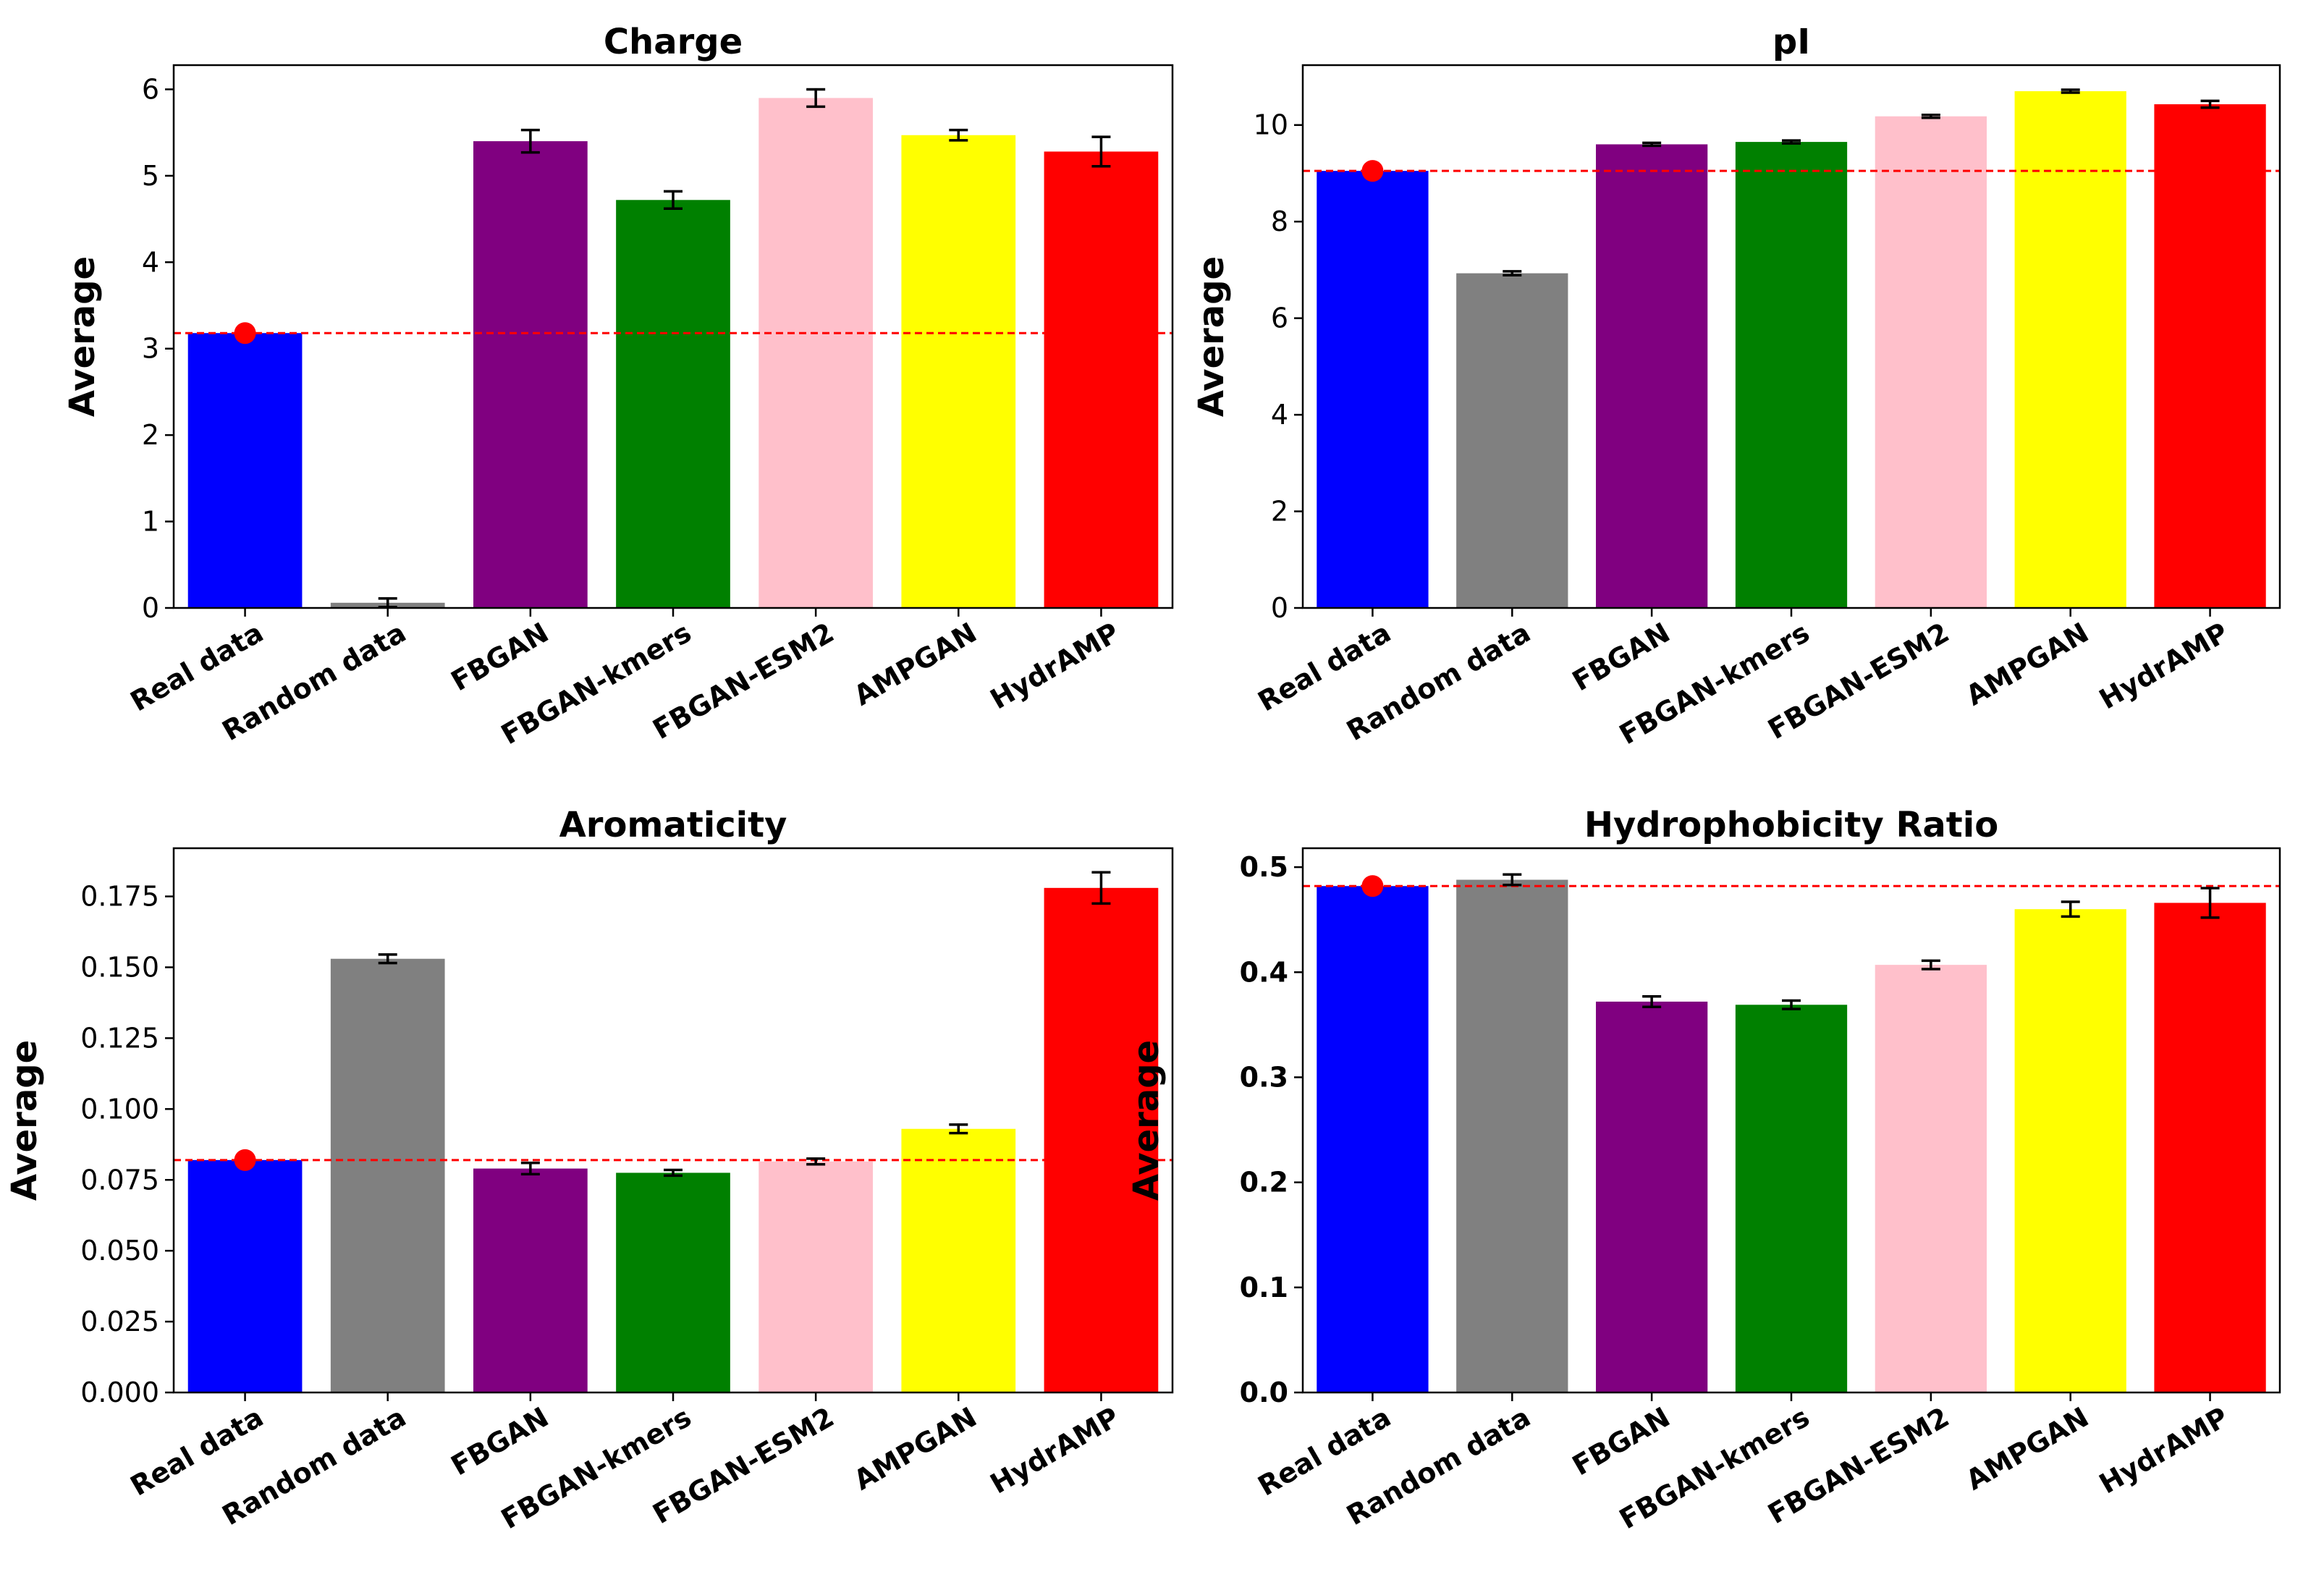 This screenshot has height=1585, width=2324. Describe the element at coordinates (119, 1322) in the screenshot. I see `y-tick-label: 0.025` at that location.